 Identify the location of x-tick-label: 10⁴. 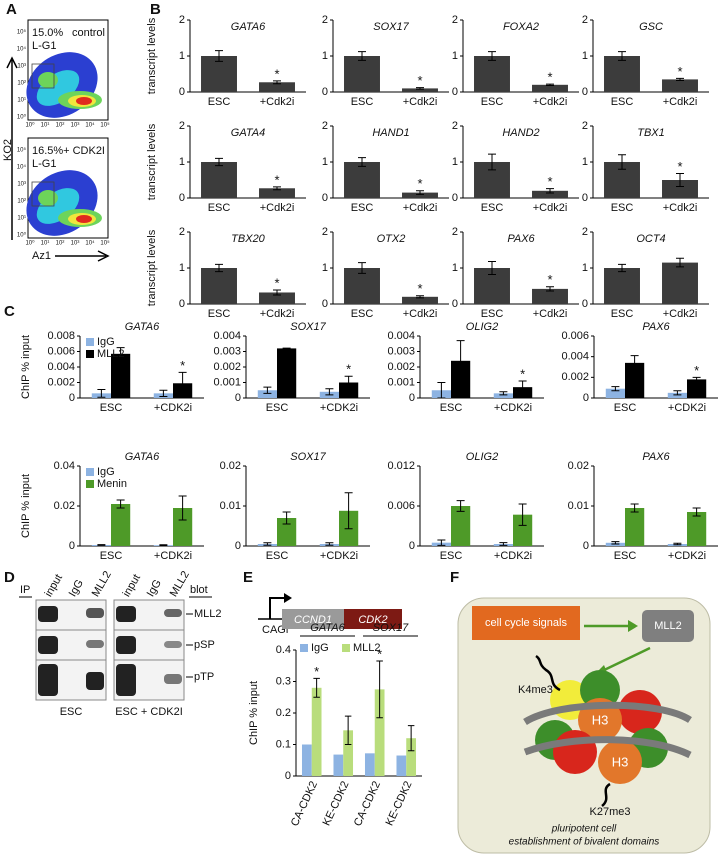
(90, 243).